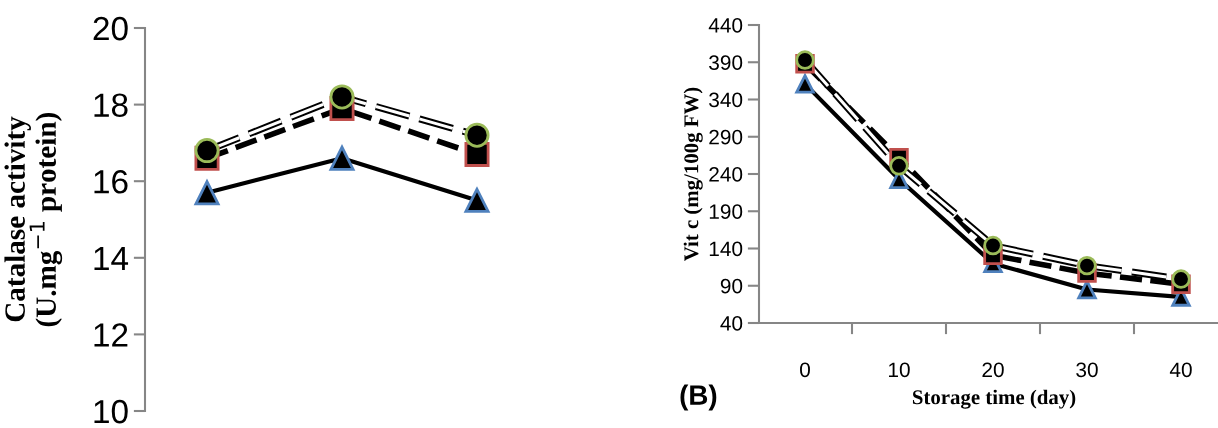  Describe the element at coordinates (993, 370) in the screenshot. I see `x-tick-label: 20` at that location.